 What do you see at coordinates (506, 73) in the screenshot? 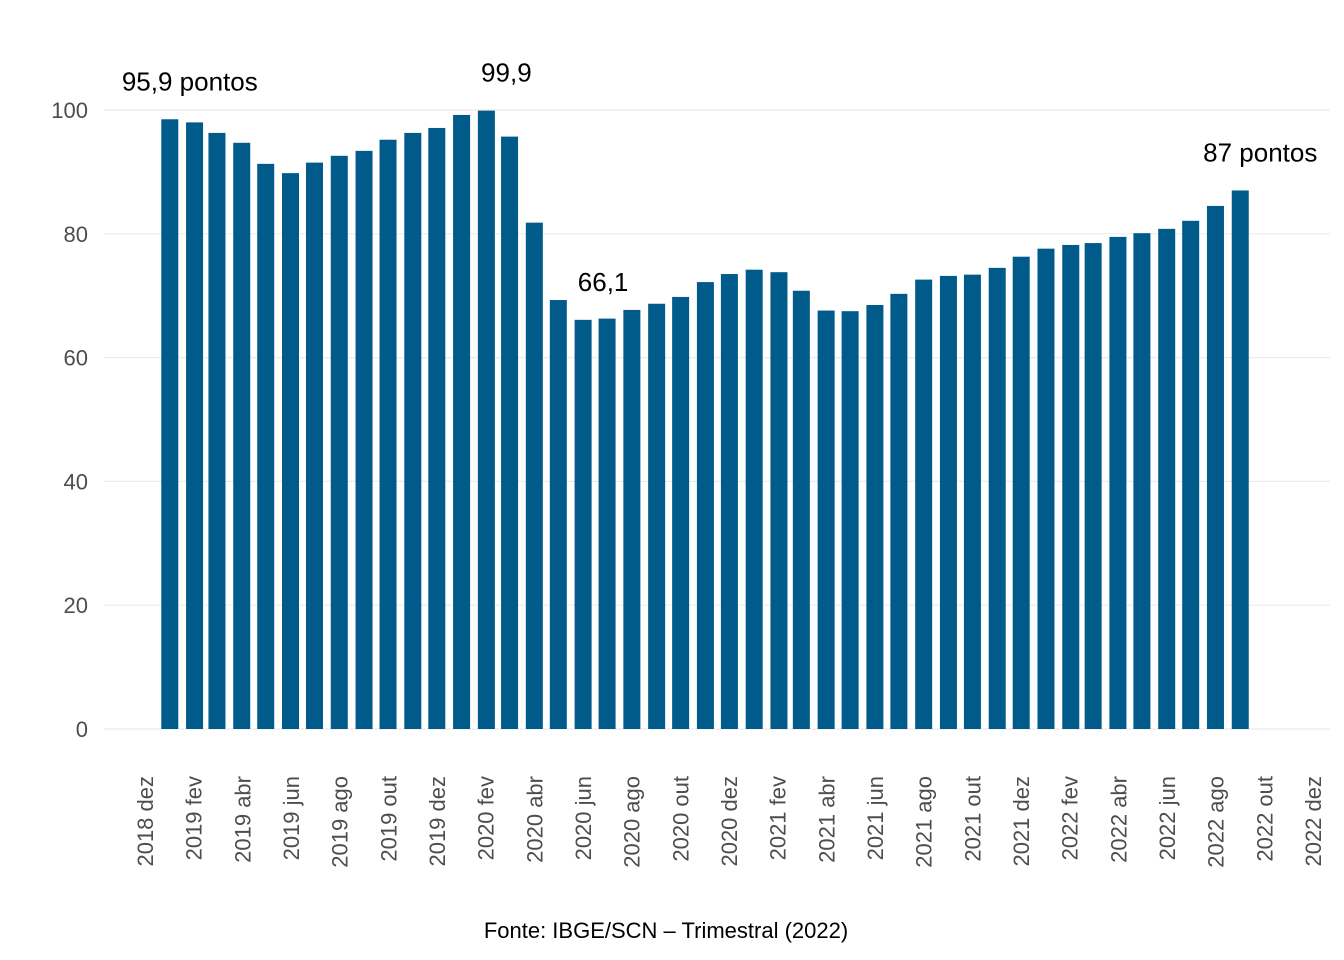
I see `annotation-label: 99,9` at bounding box center [506, 73].